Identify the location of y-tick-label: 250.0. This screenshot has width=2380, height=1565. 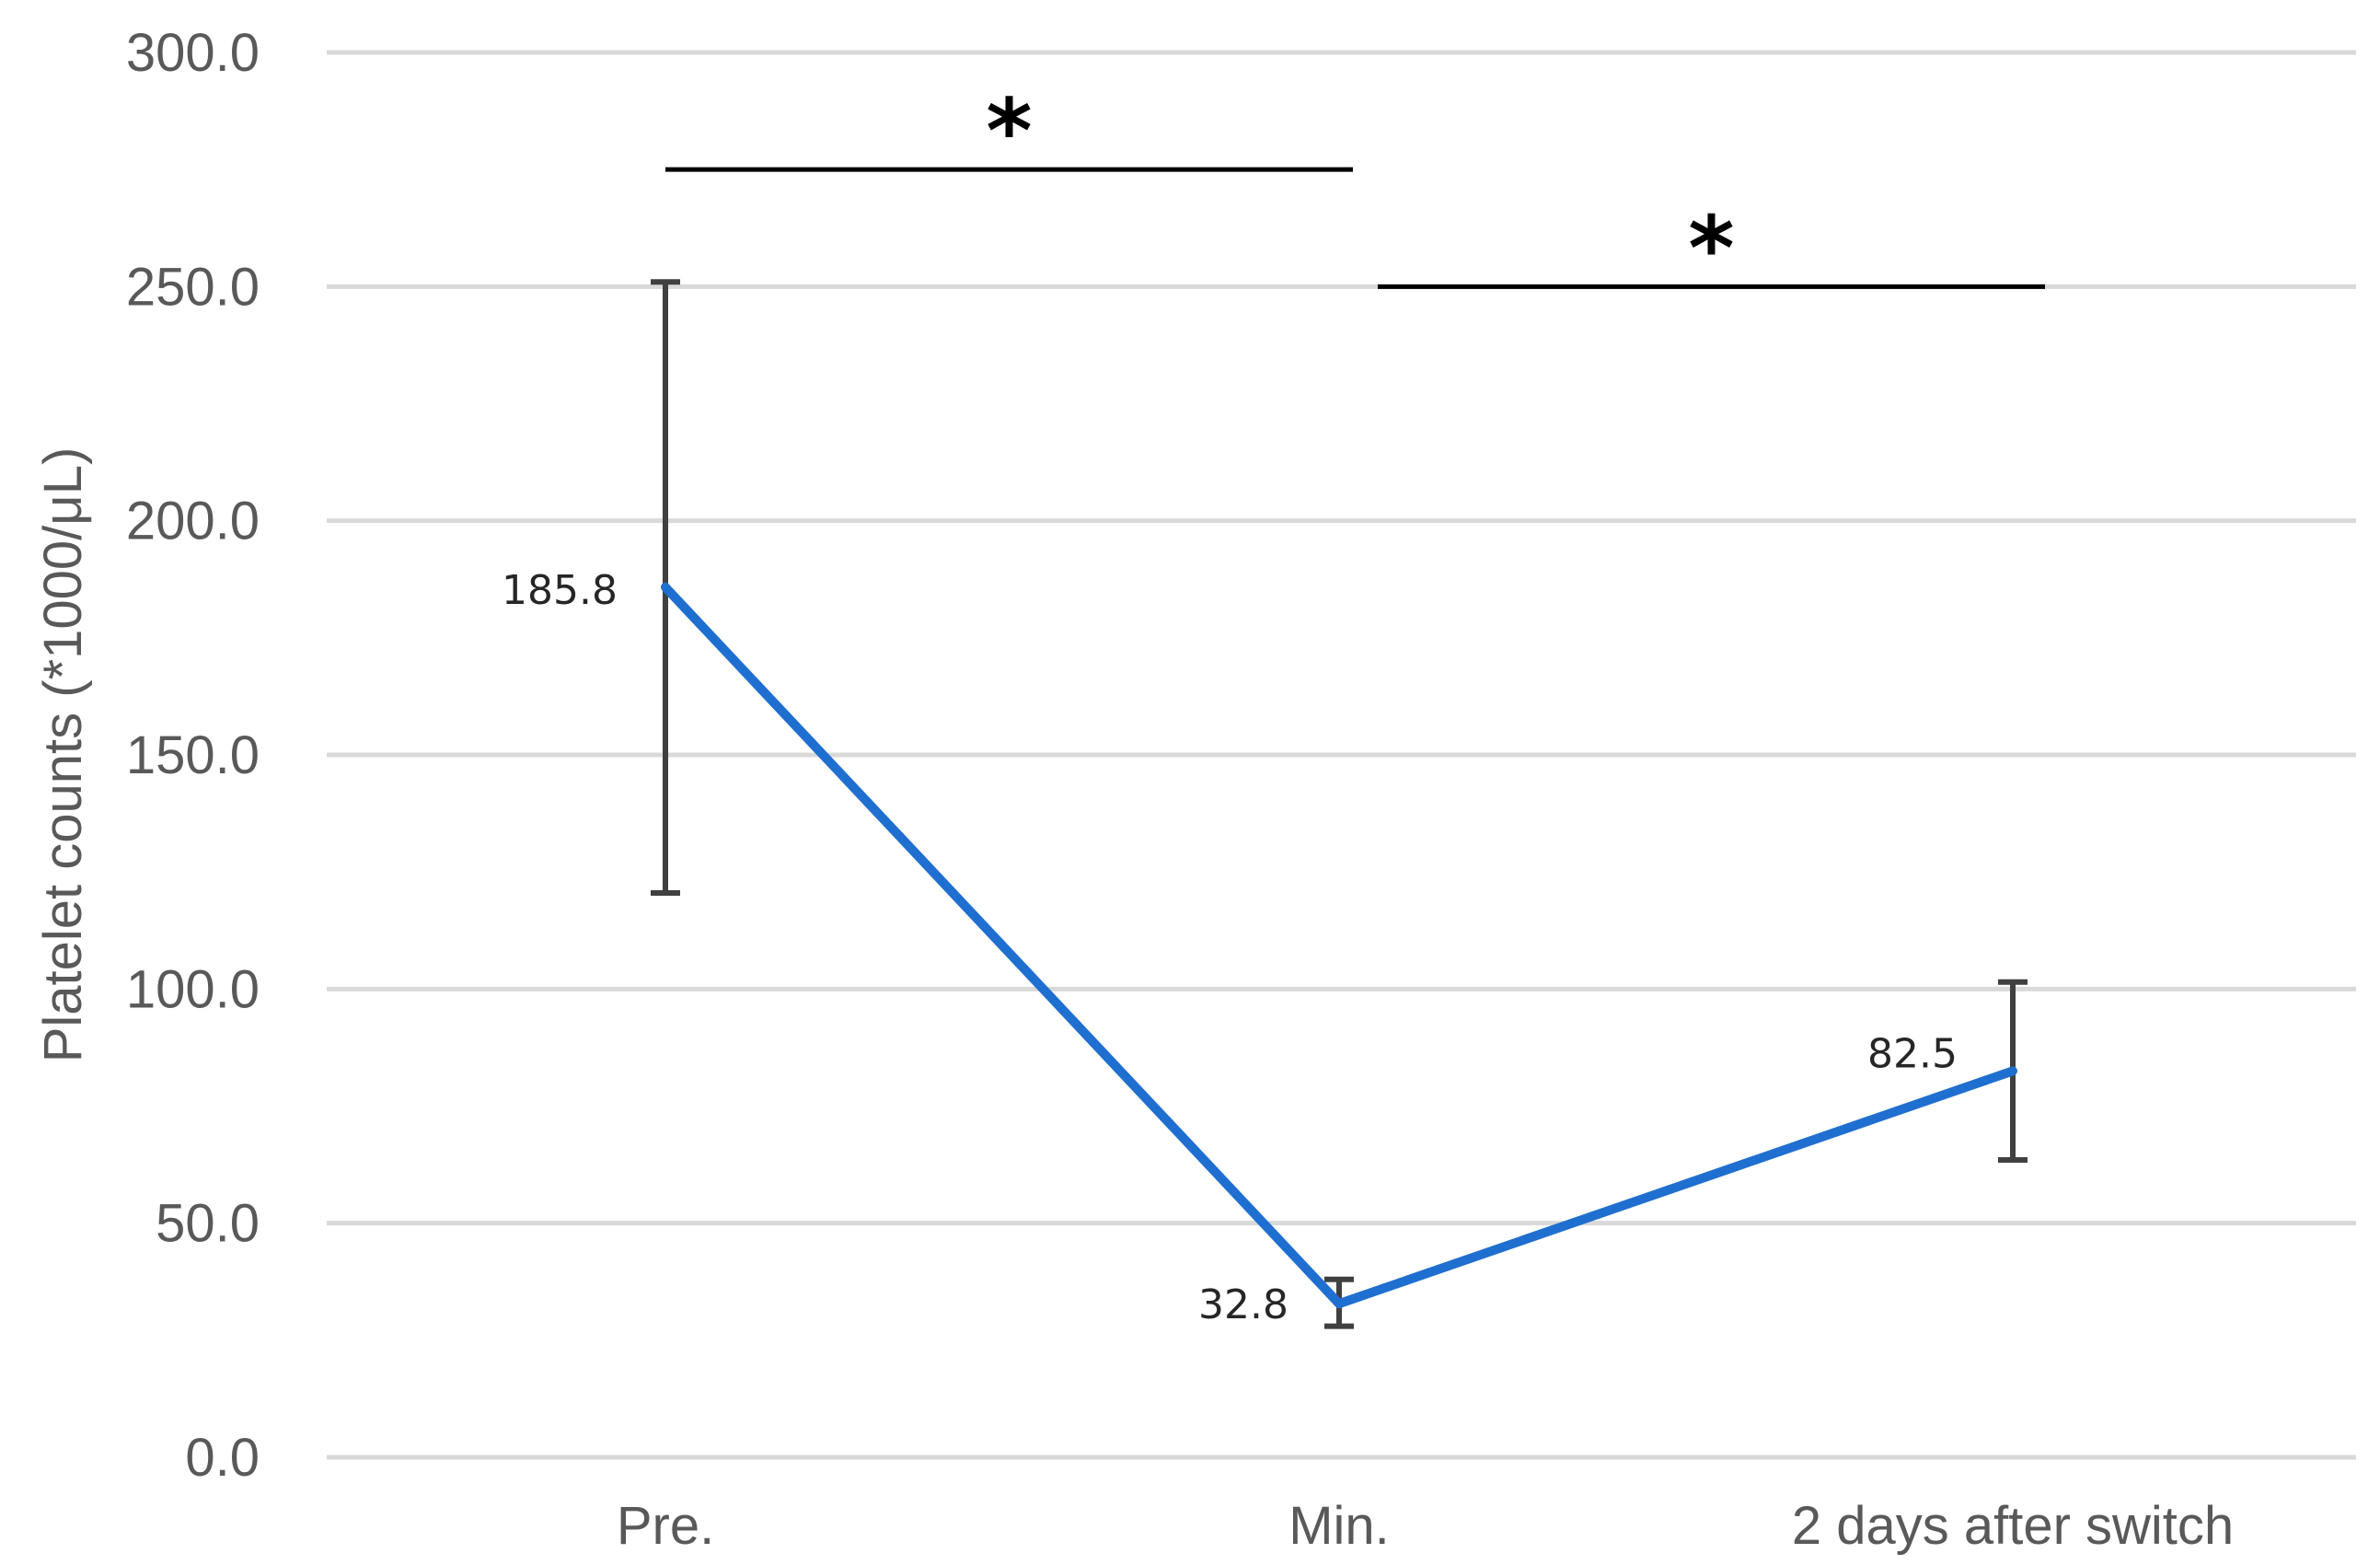
(193, 287).